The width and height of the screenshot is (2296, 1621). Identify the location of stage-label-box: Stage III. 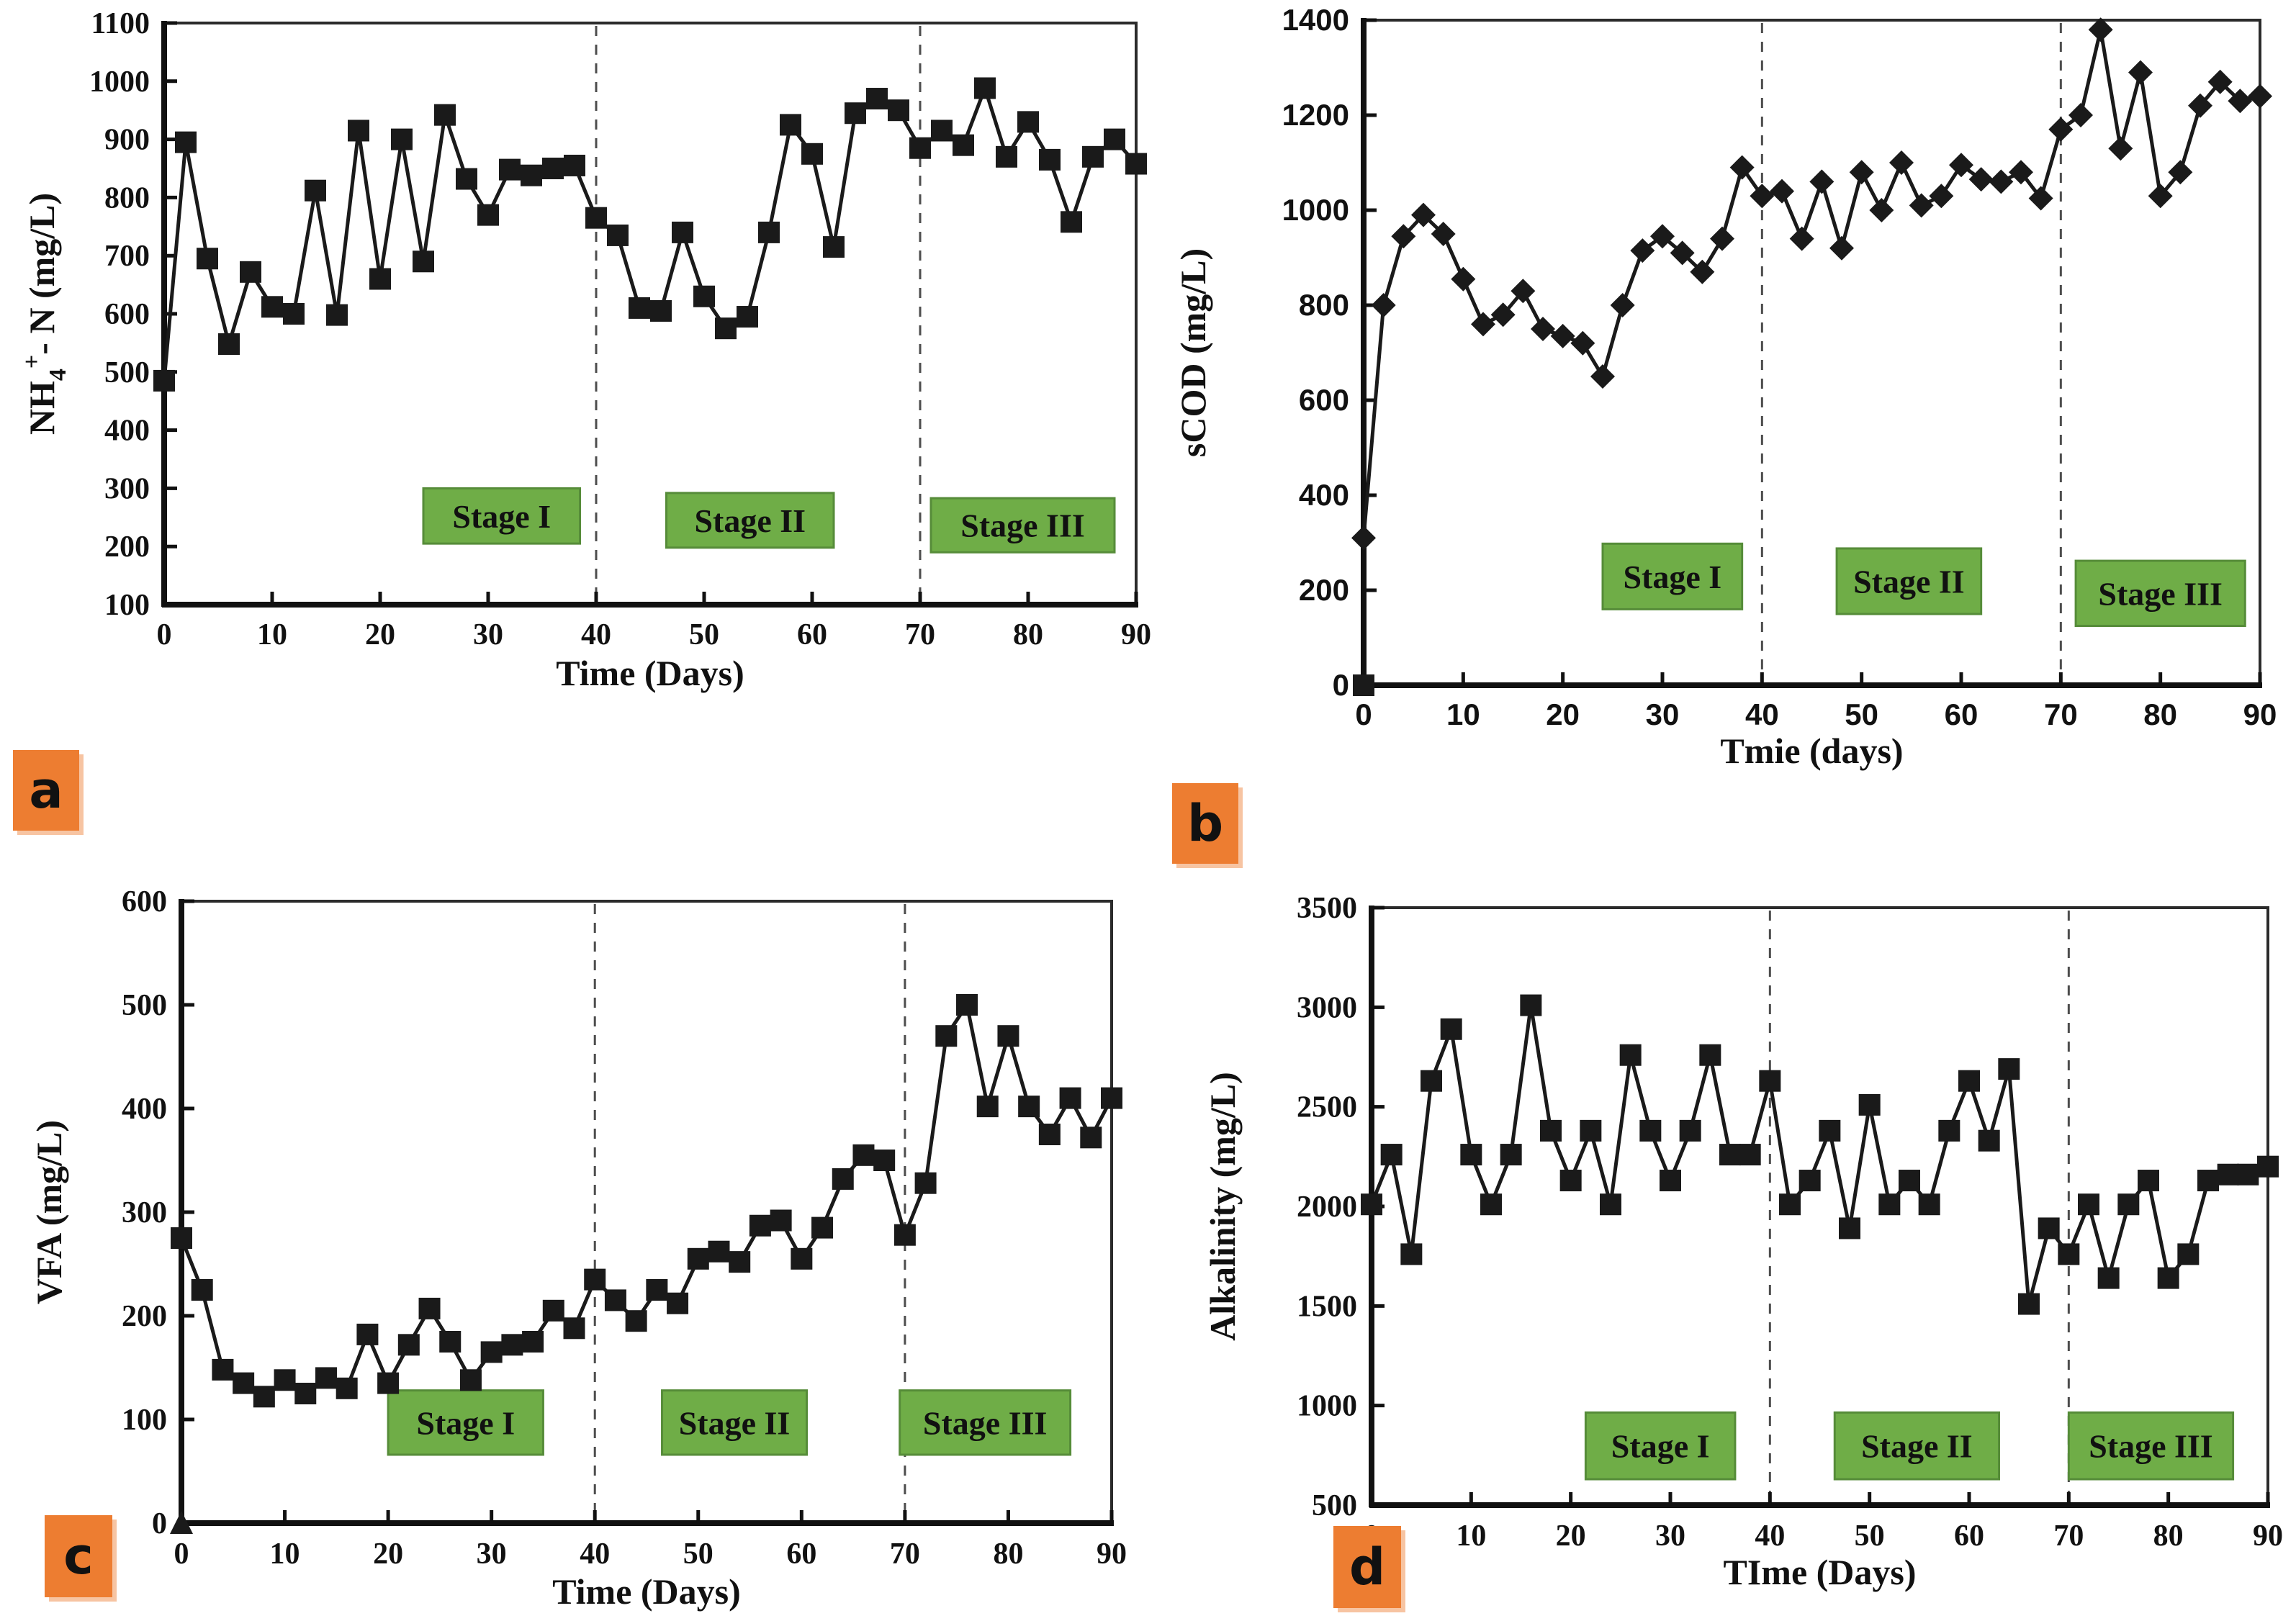
(2160, 594).